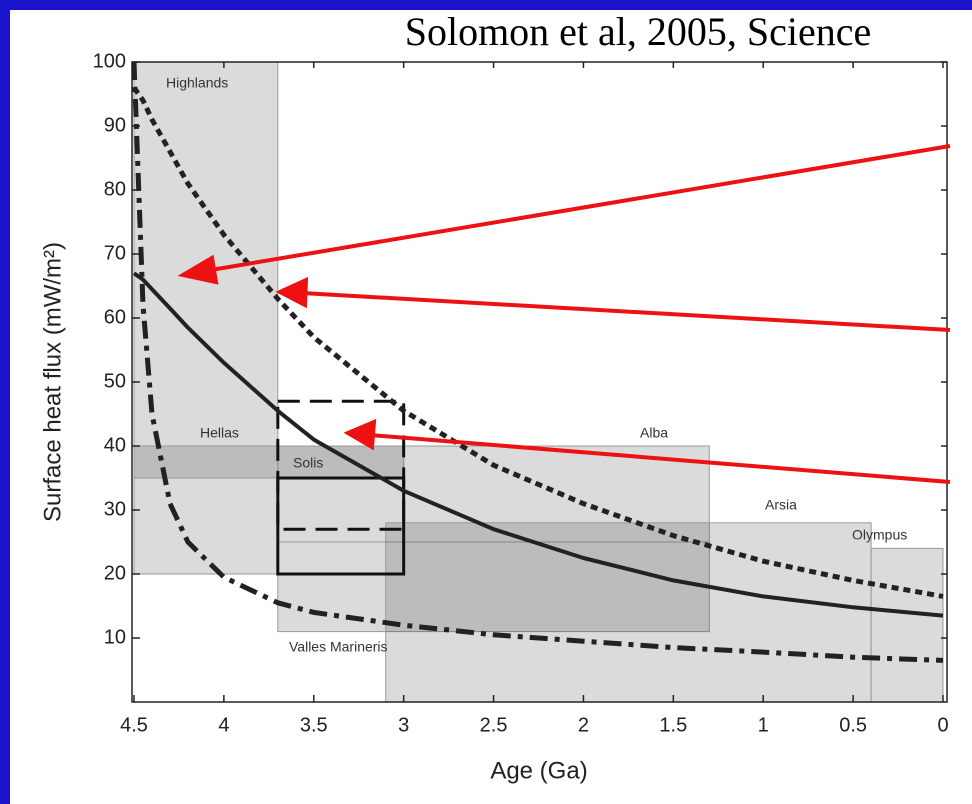  What do you see at coordinates (494, 725) in the screenshot?
I see `x-tick-label: 2.5` at bounding box center [494, 725].